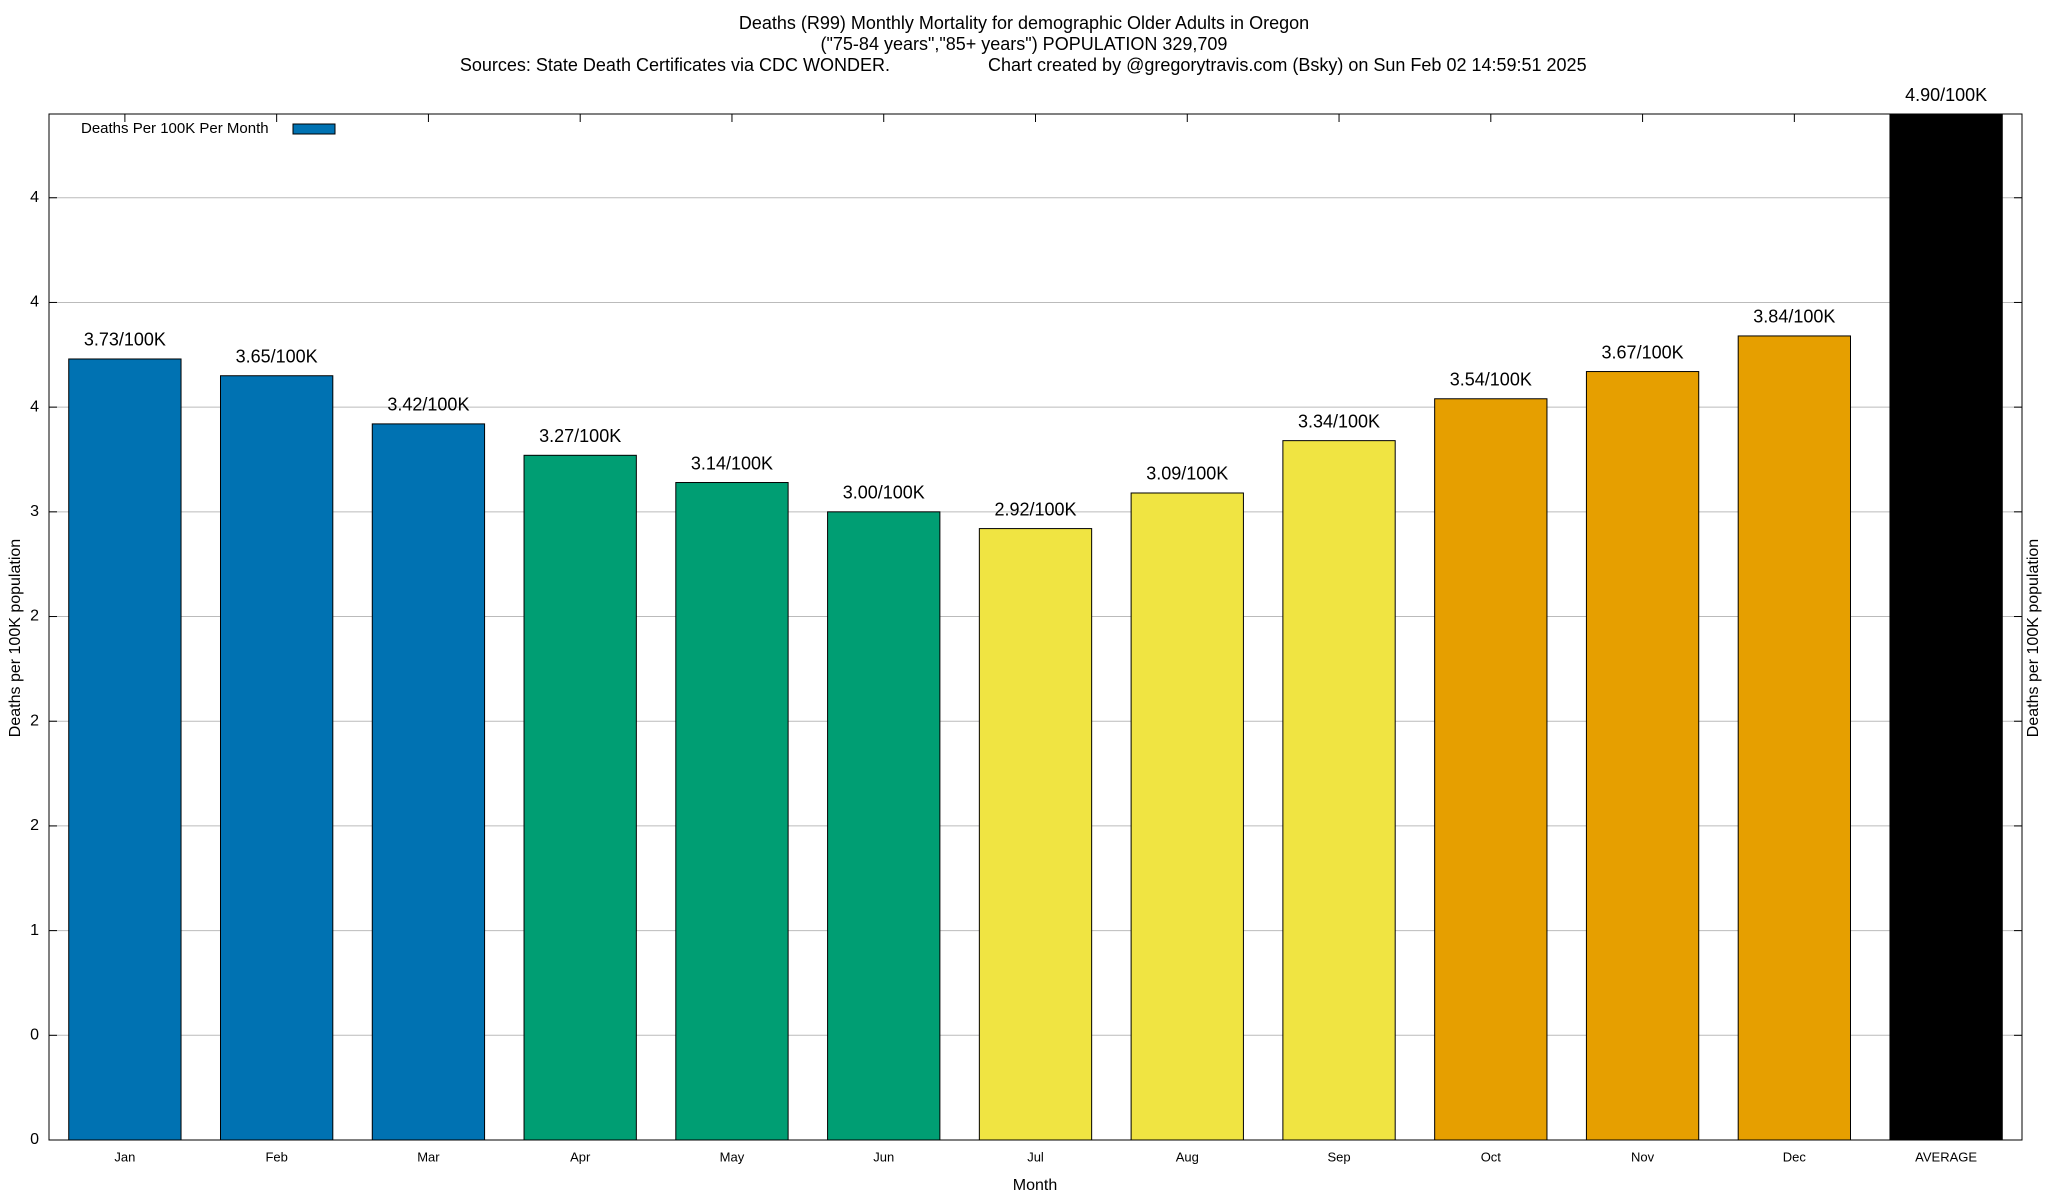 The height and width of the screenshot is (1200, 2048). What do you see at coordinates (124, 1156) in the screenshot?
I see `x-tick-label: Jan` at bounding box center [124, 1156].